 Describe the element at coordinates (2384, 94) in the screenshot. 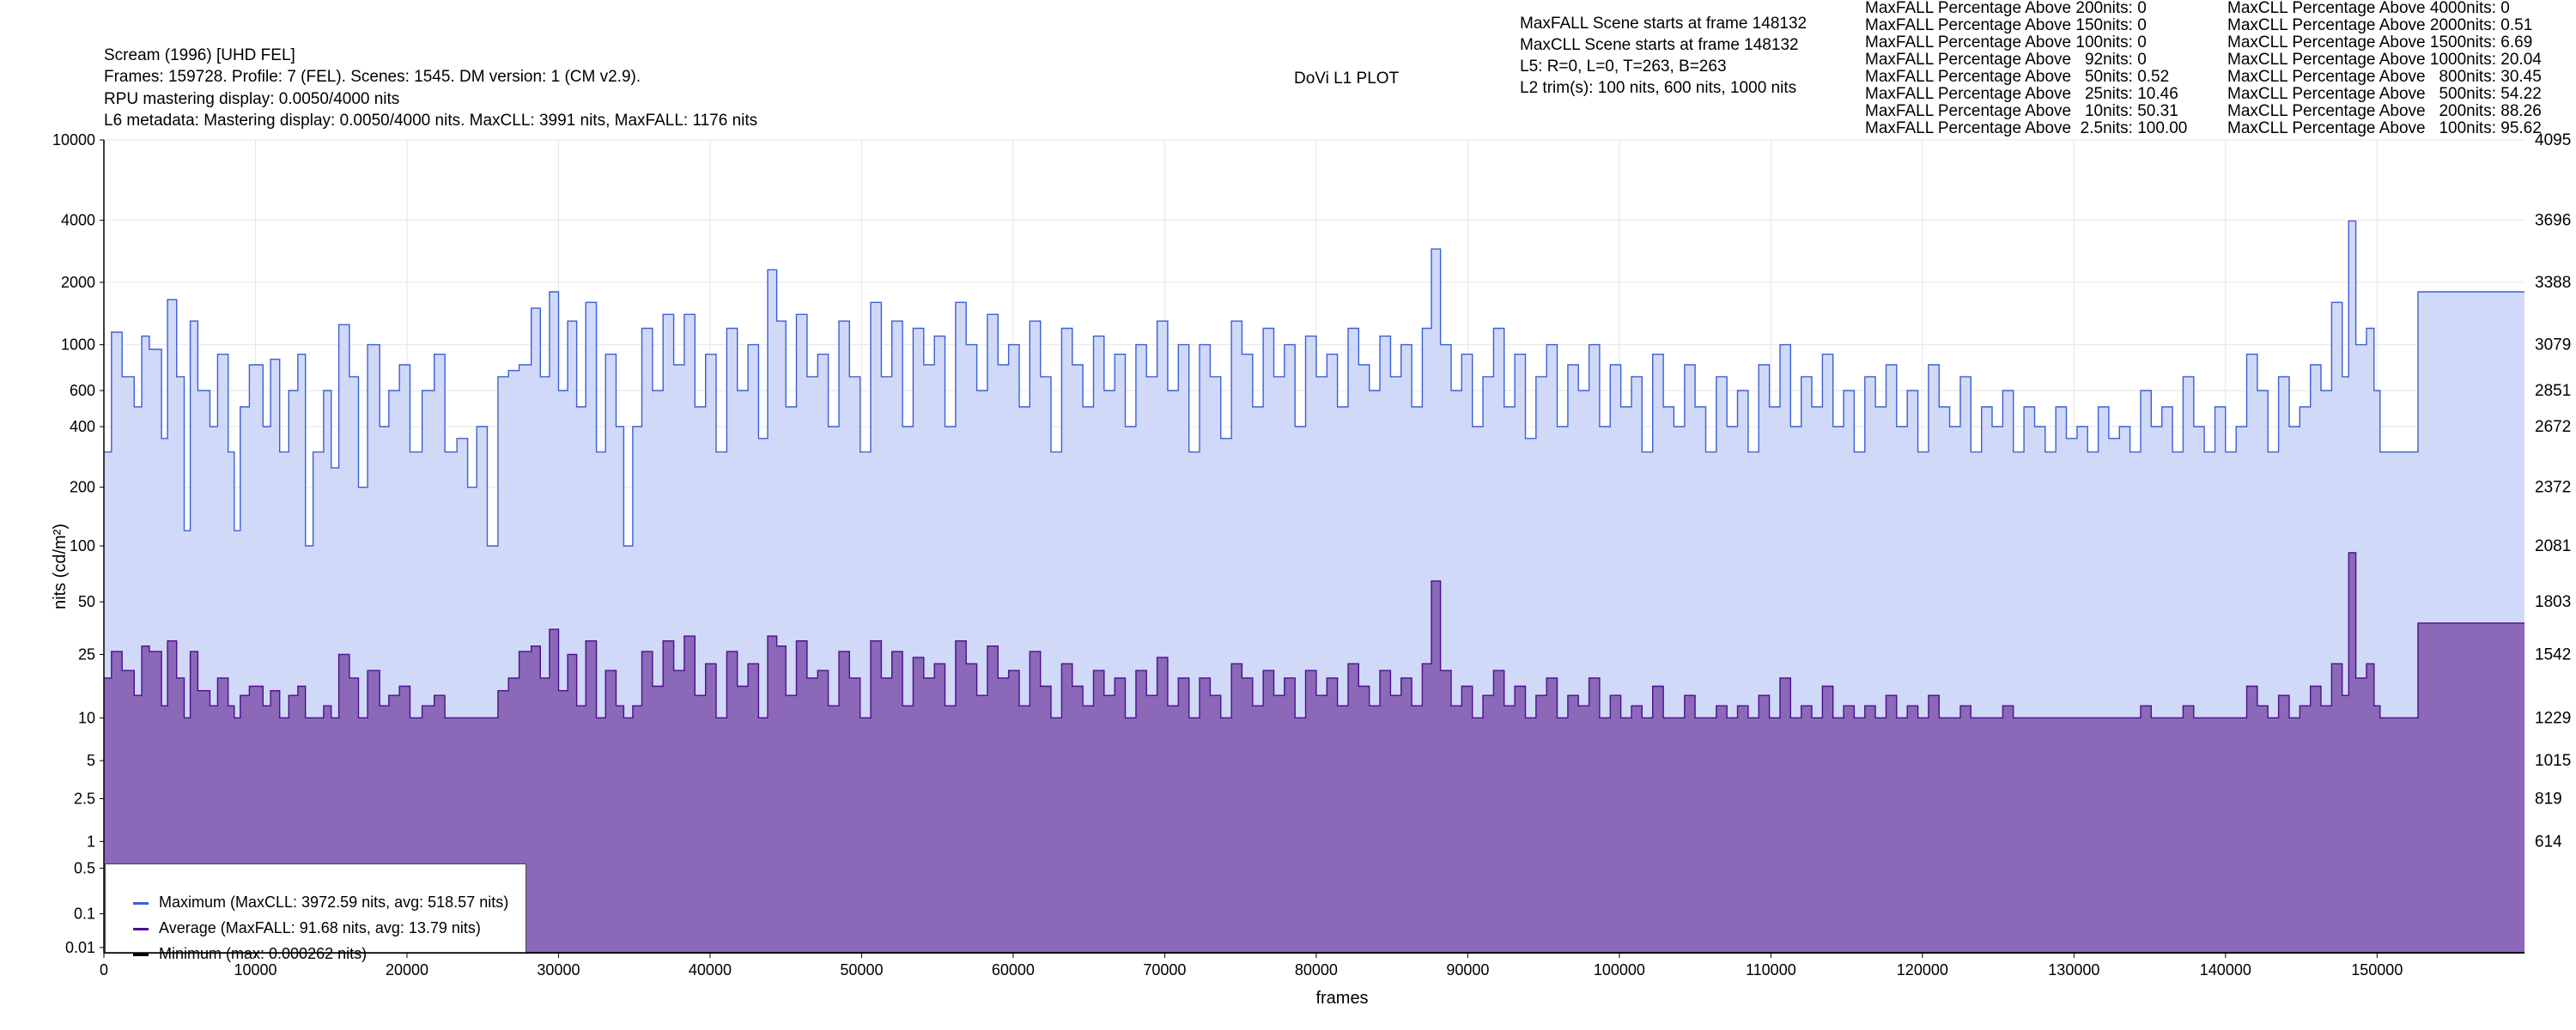

I see `maxcll-pct-500: MaxCLL Percentage Above 500nits: 54.22` at that location.